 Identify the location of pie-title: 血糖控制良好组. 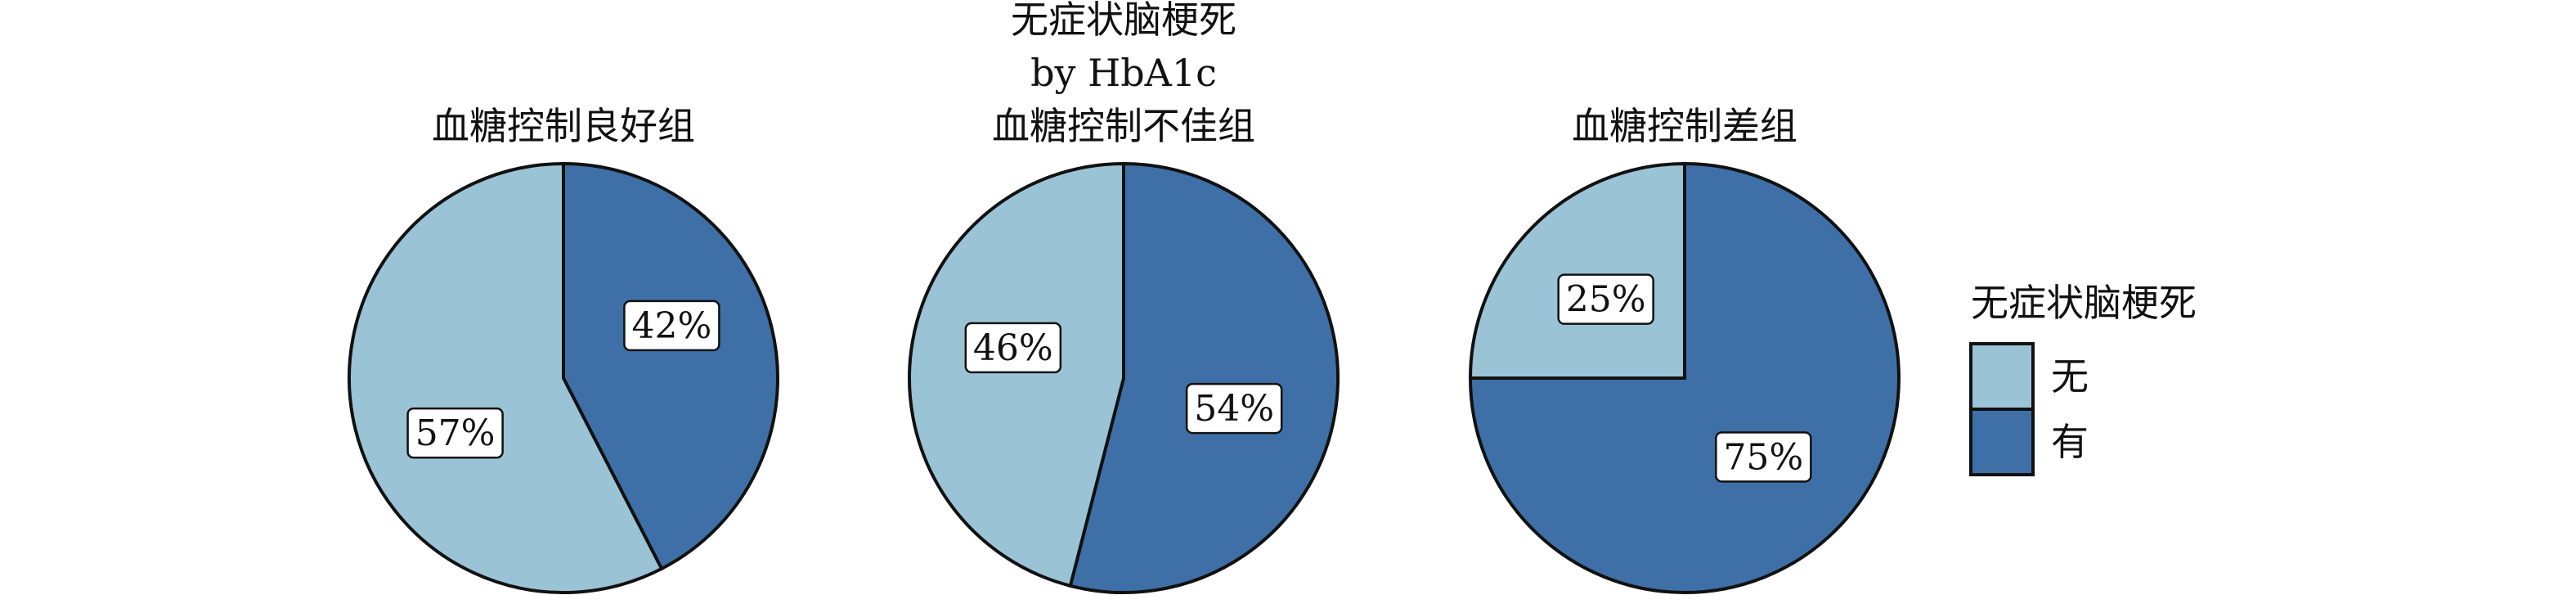
(563, 126).